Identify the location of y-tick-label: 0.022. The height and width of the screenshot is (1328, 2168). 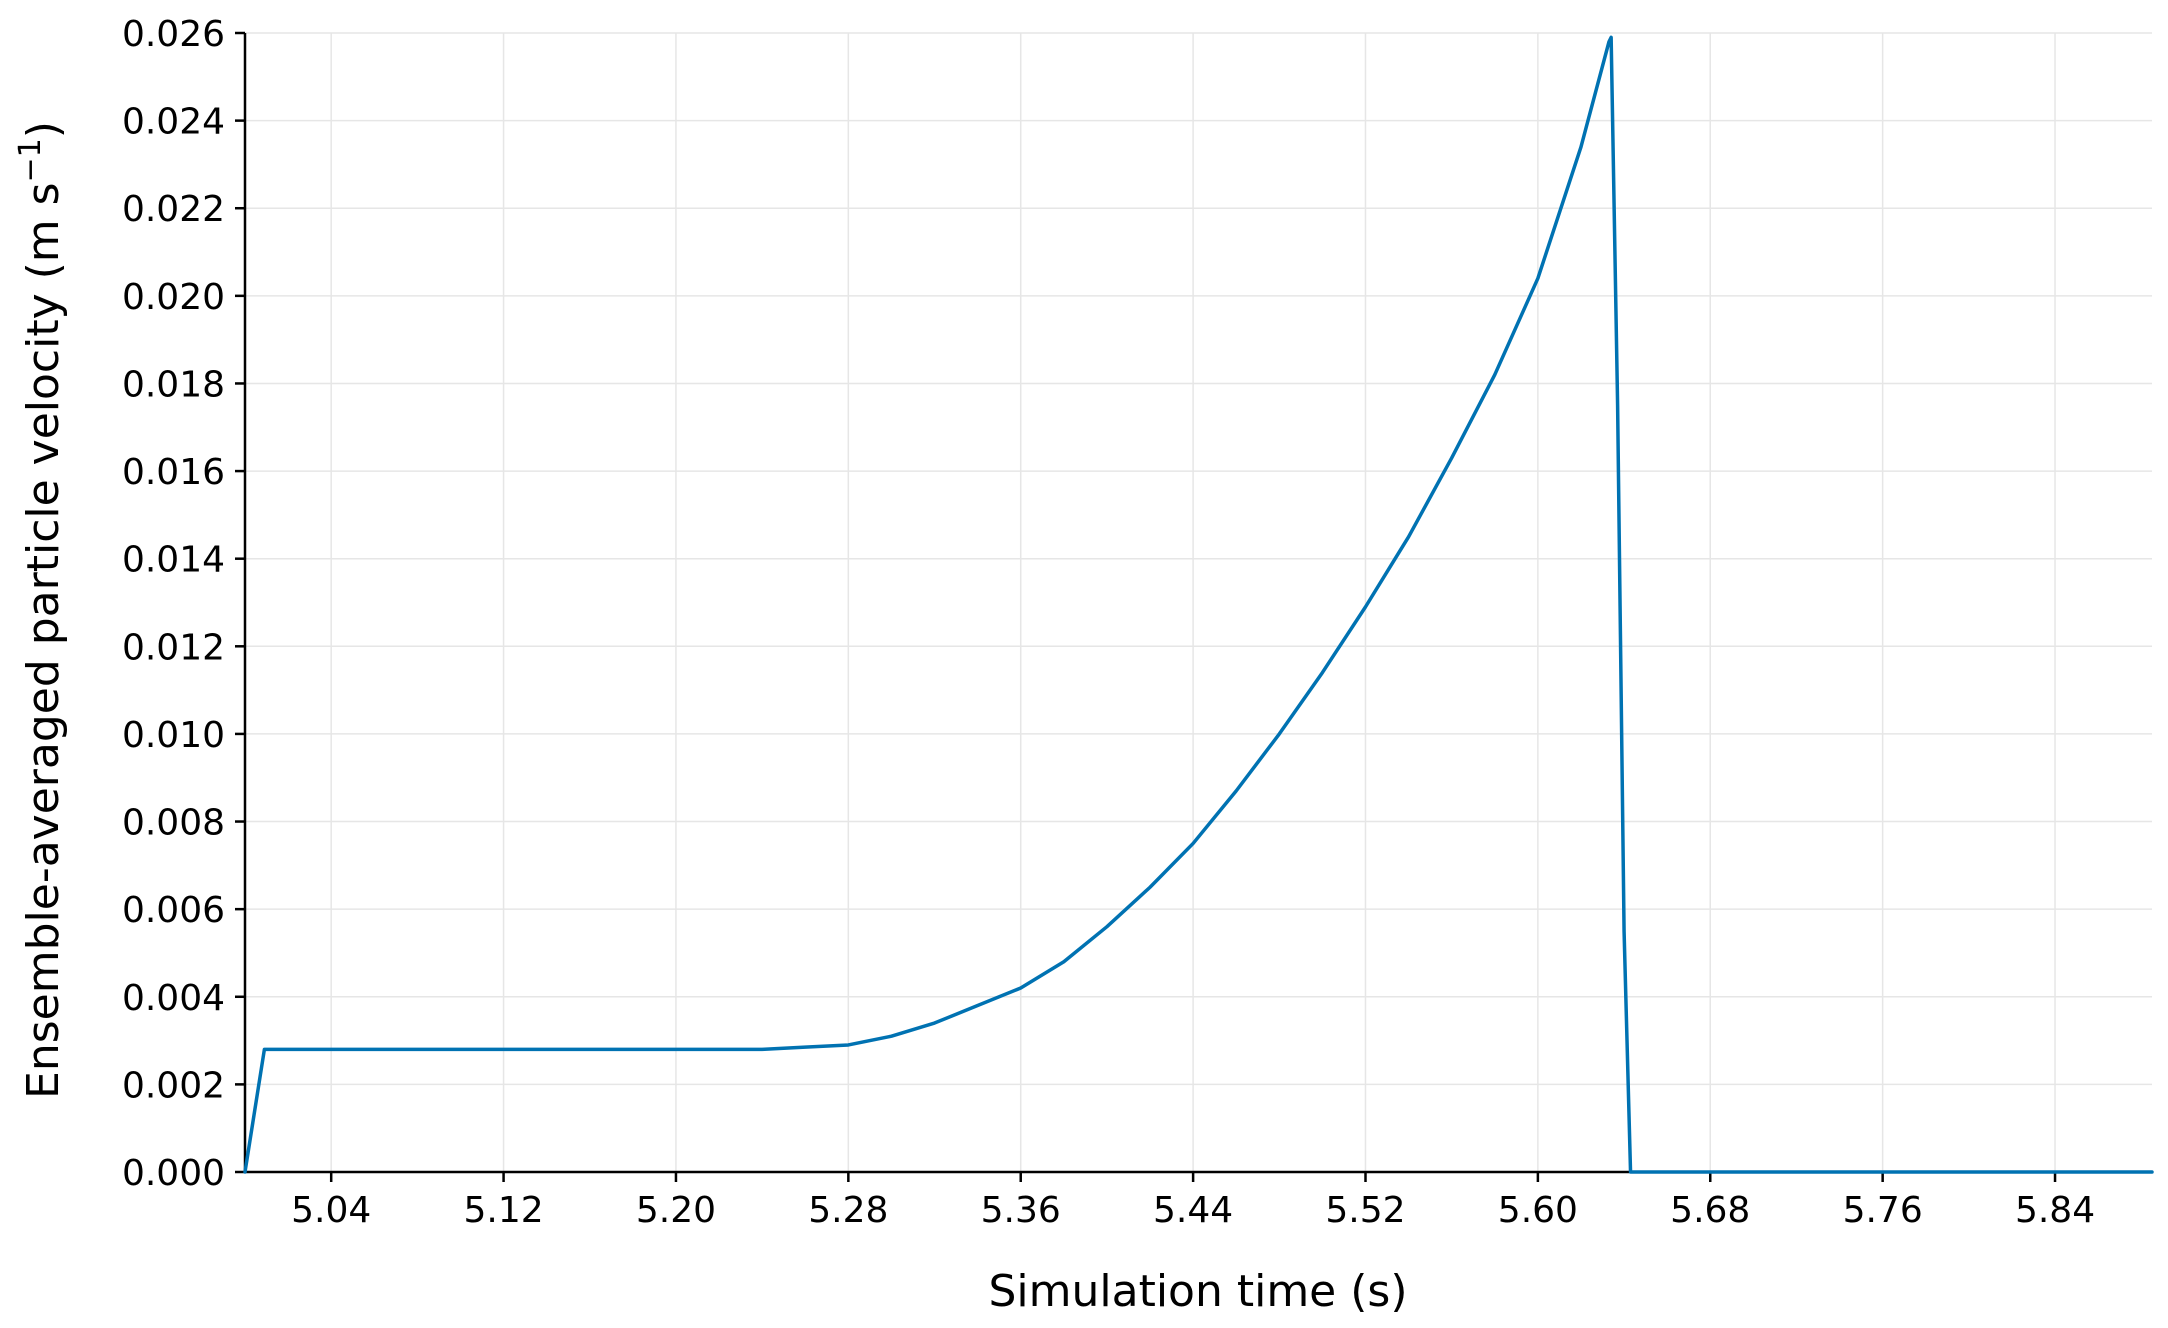
(173, 209).